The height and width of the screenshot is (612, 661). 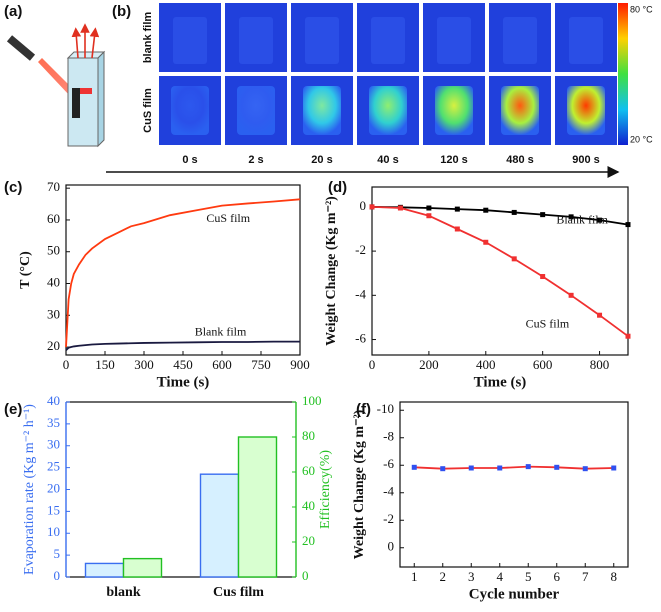 What do you see at coordinates (312, 400) in the screenshot?
I see `y-tick-label: 100` at bounding box center [312, 400].